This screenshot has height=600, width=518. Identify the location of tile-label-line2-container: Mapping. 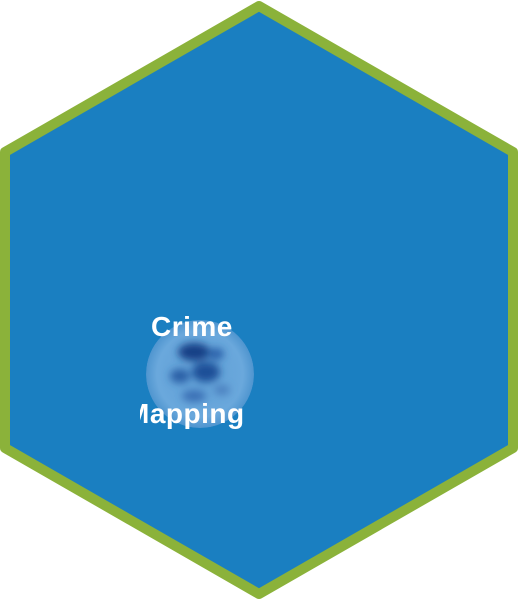
(199, 416).